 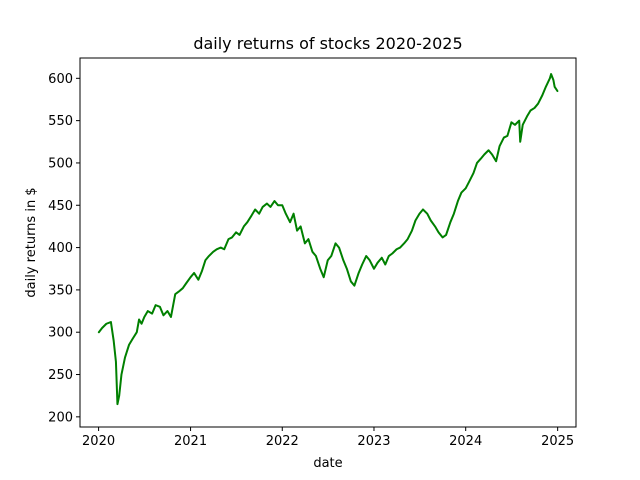 I want to click on x-tick-label-5: 2025, so click(x=557, y=441).